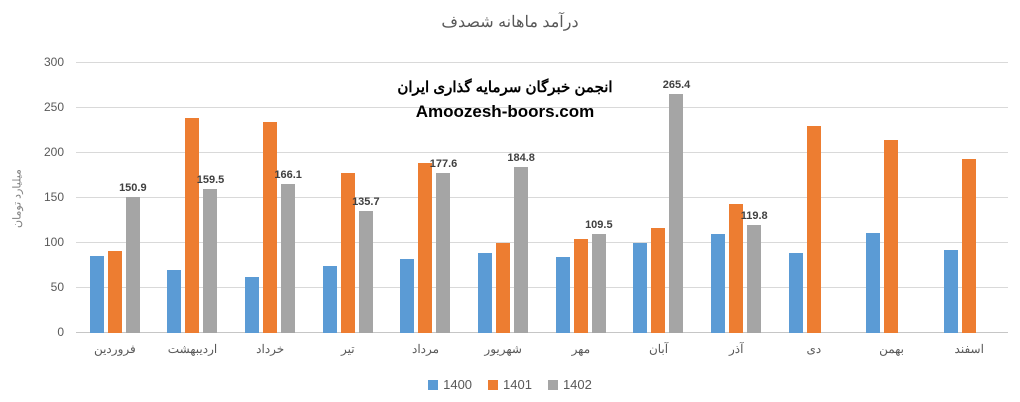 This screenshot has width=1020, height=402. What do you see at coordinates (57, 287) in the screenshot?
I see `y-tick-label: 50` at bounding box center [57, 287].